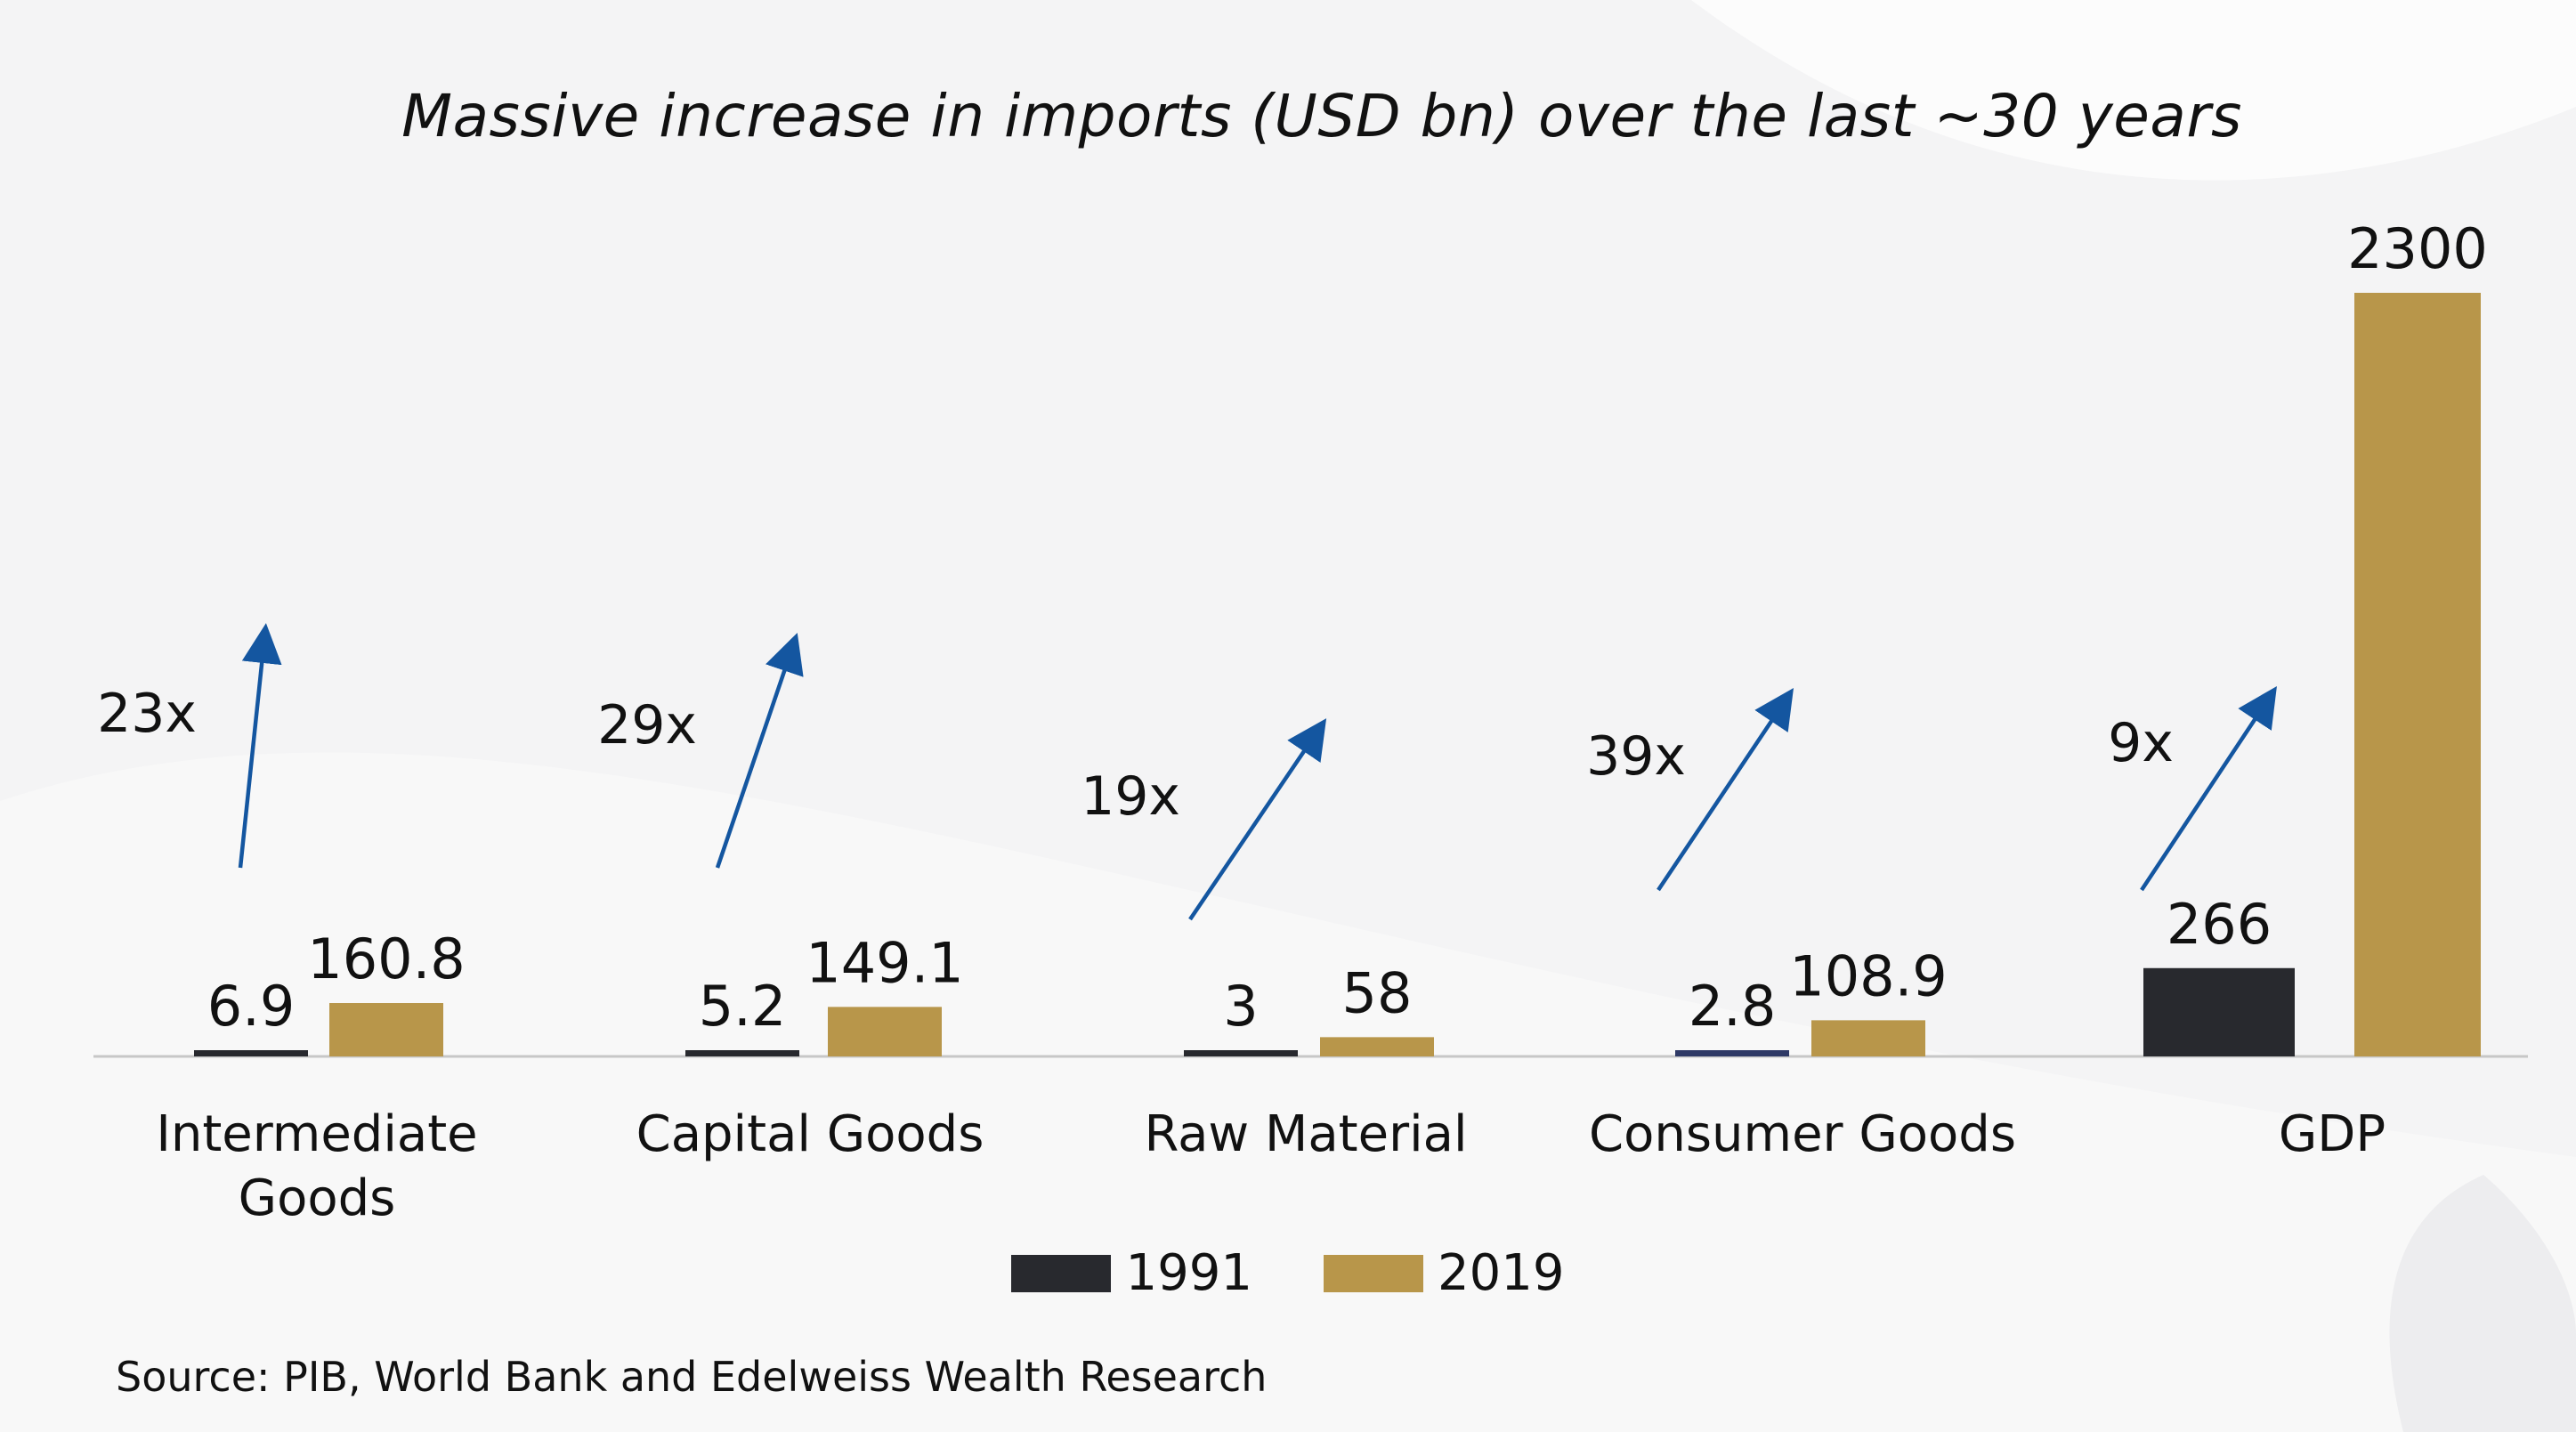 This screenshot has width=2576, height=1432. What do you see at coordinates (2332, 1134) in the screenshot?
I see `category-label-4-0: GDP` at bounding box center [2332, 1134].